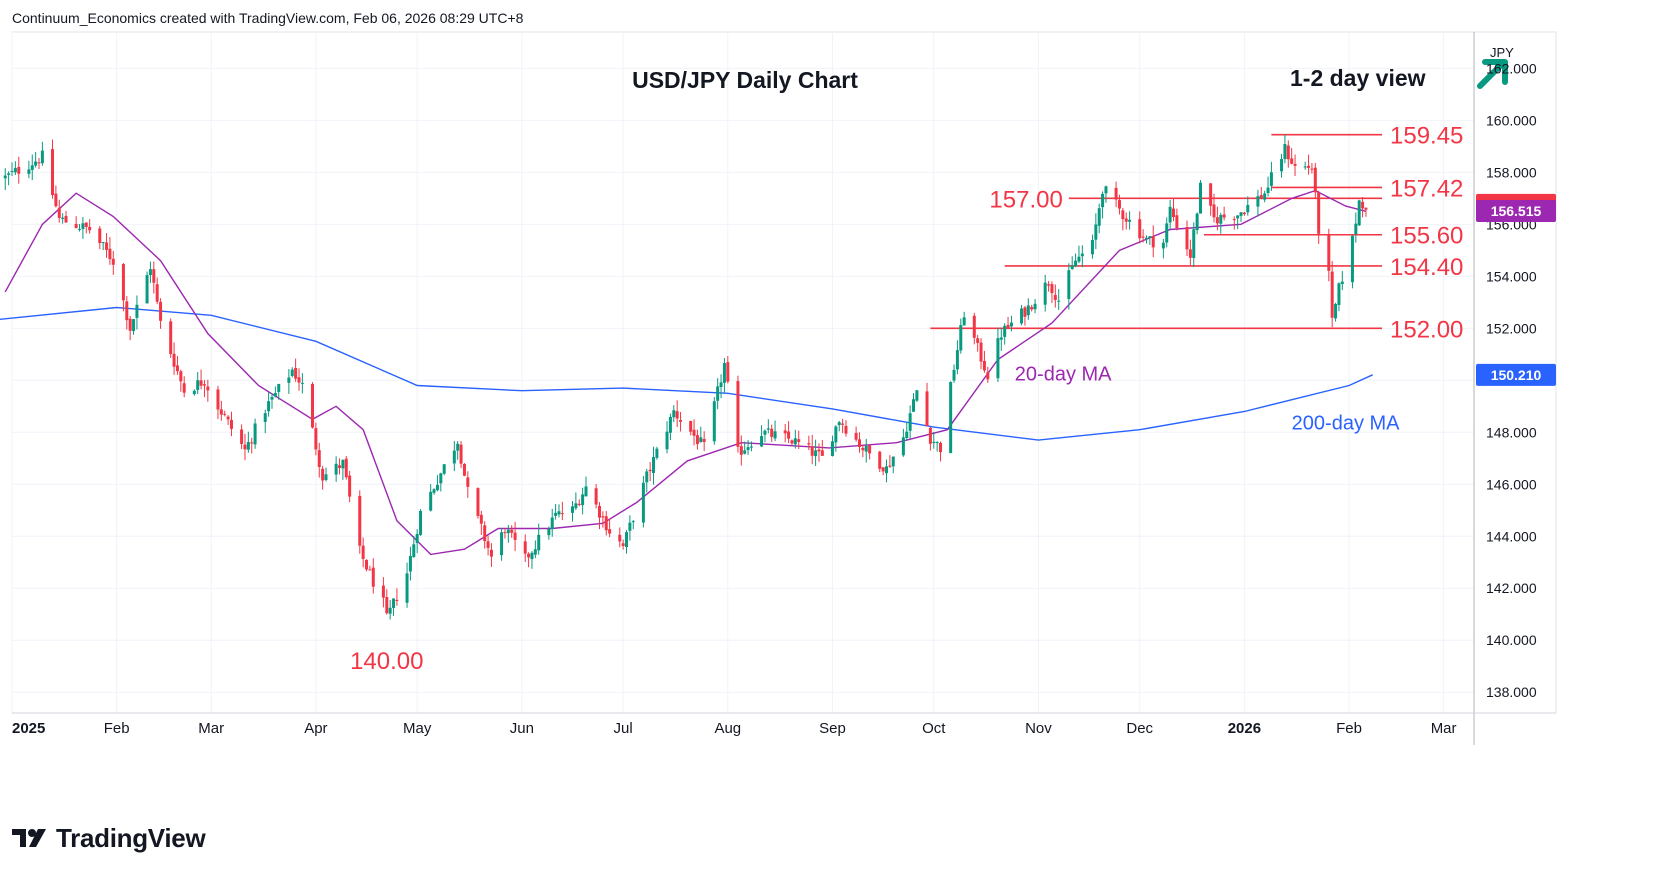 The height and width of the screenshot is (873, 1679). What do you see at coordinates (1511, 328) in the screenshot?
I see `y-tick-label: 152.000` at bounding box center [1511, 328].